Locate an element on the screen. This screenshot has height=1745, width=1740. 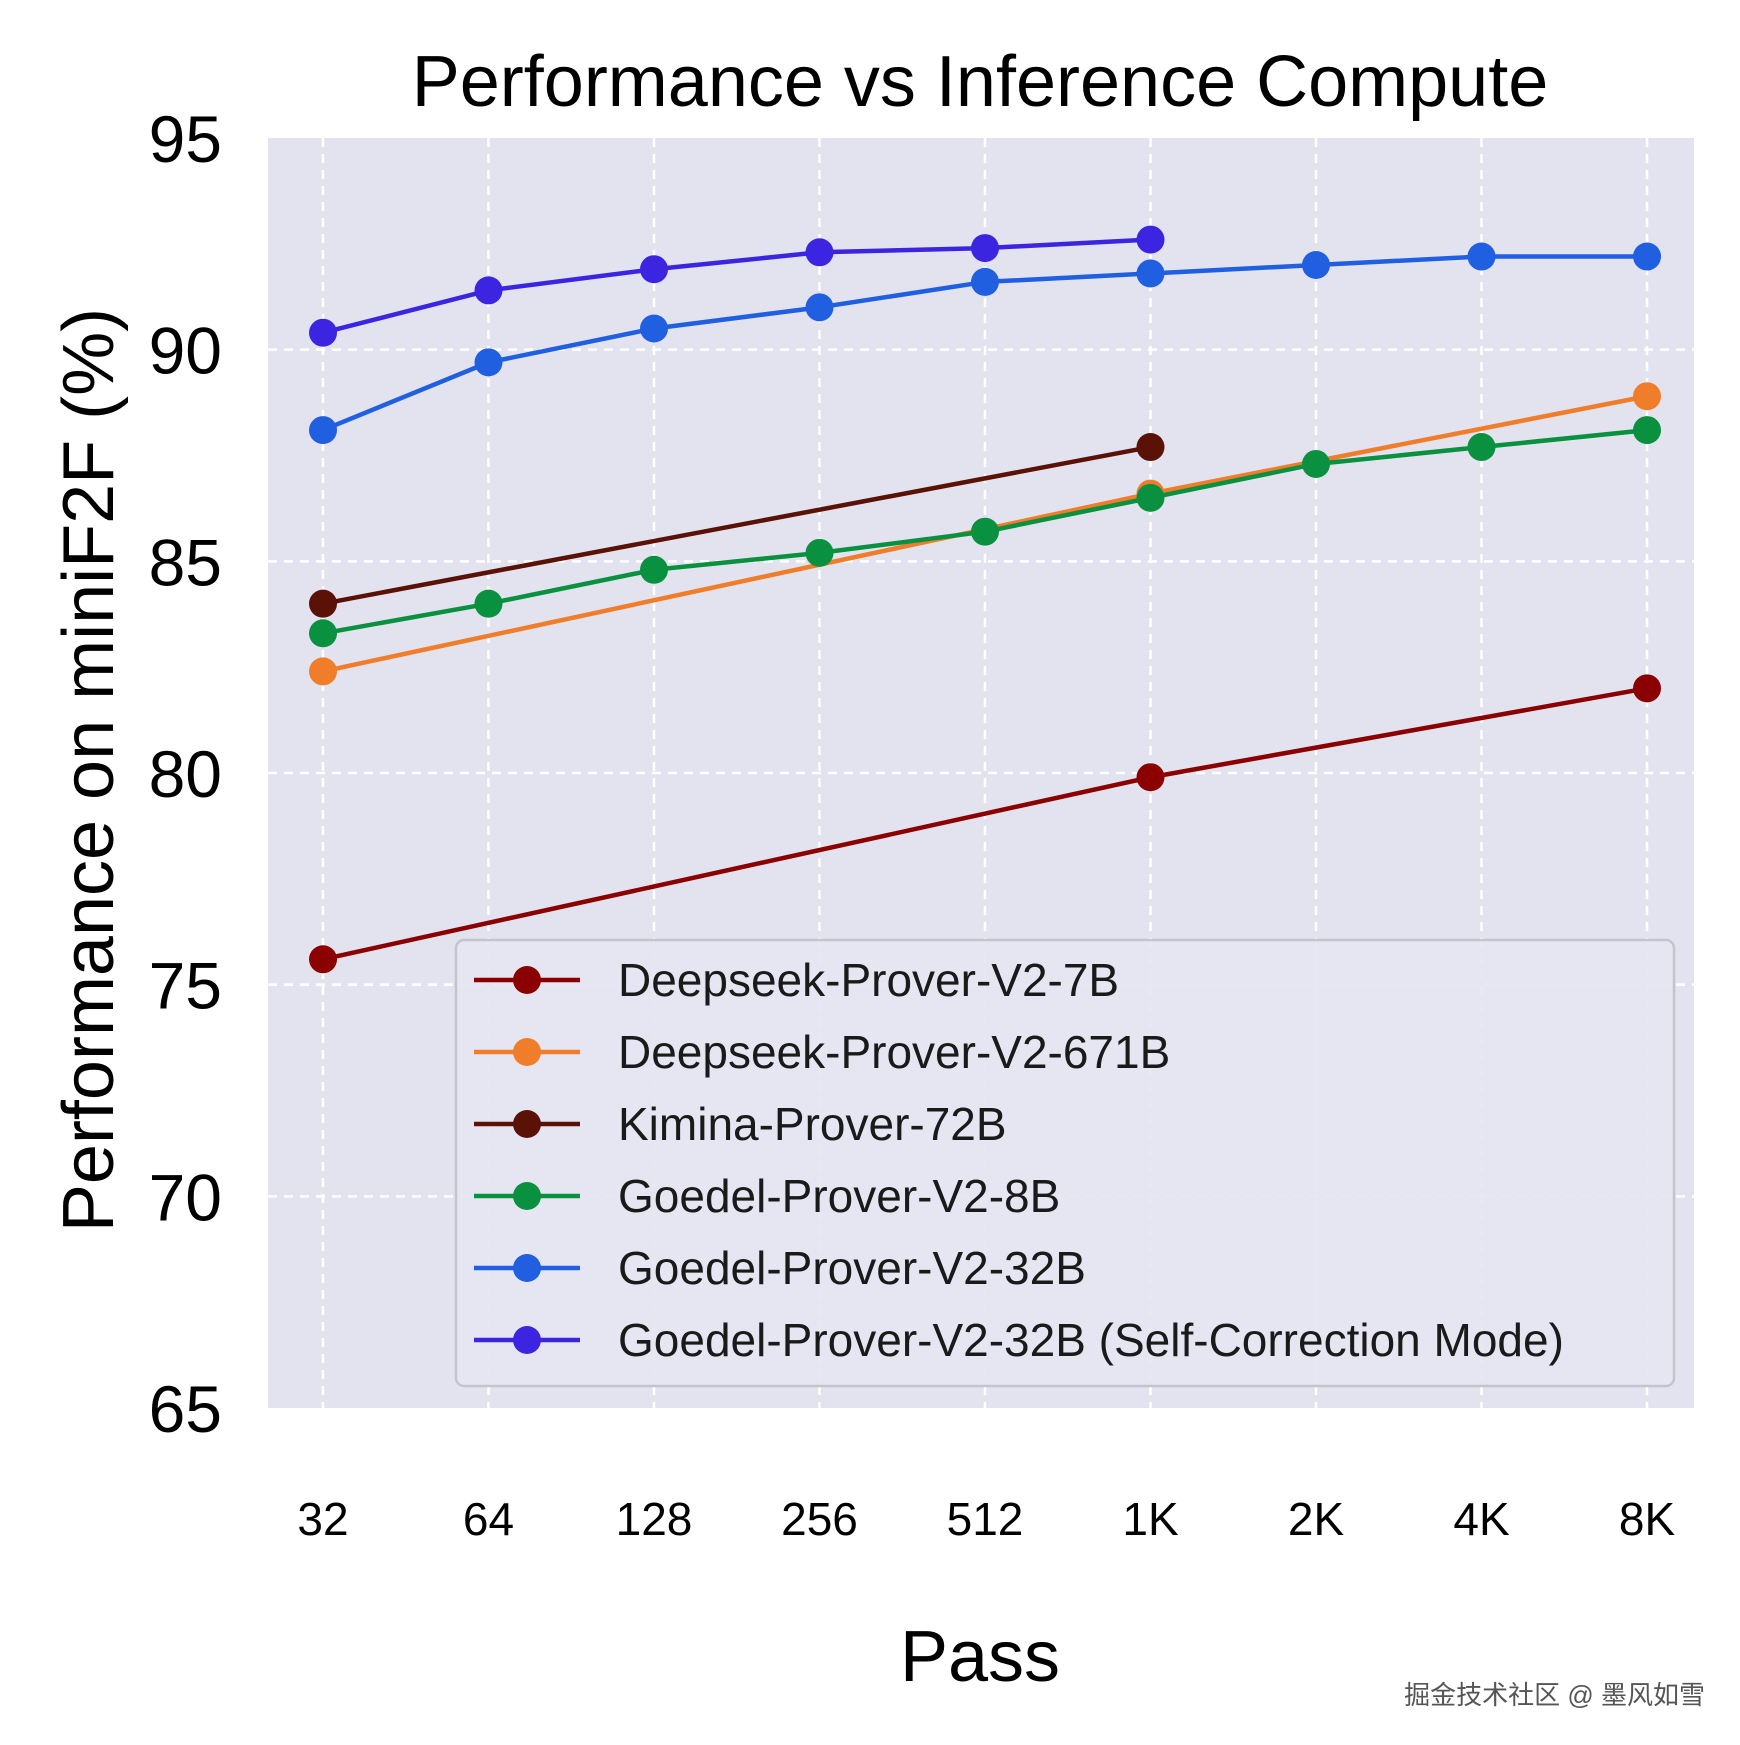
x-tick-label: 32 is located at coordinates (322, 1519).